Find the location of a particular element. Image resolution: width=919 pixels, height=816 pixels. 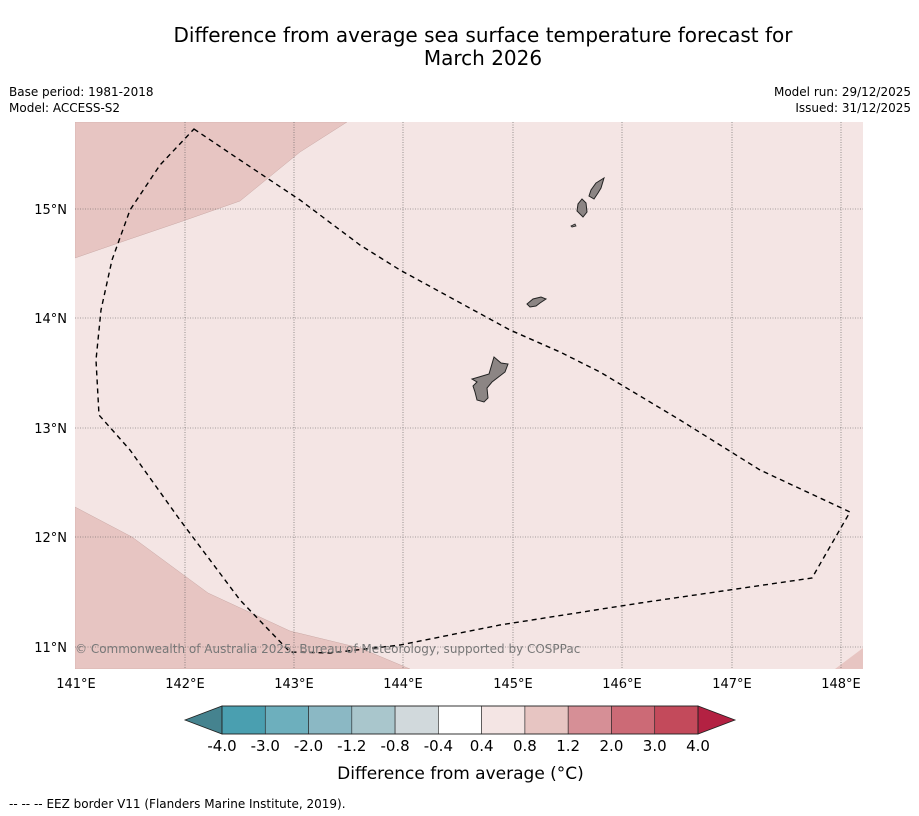

lon-label: 148°E is located at coordinates (841, 684).